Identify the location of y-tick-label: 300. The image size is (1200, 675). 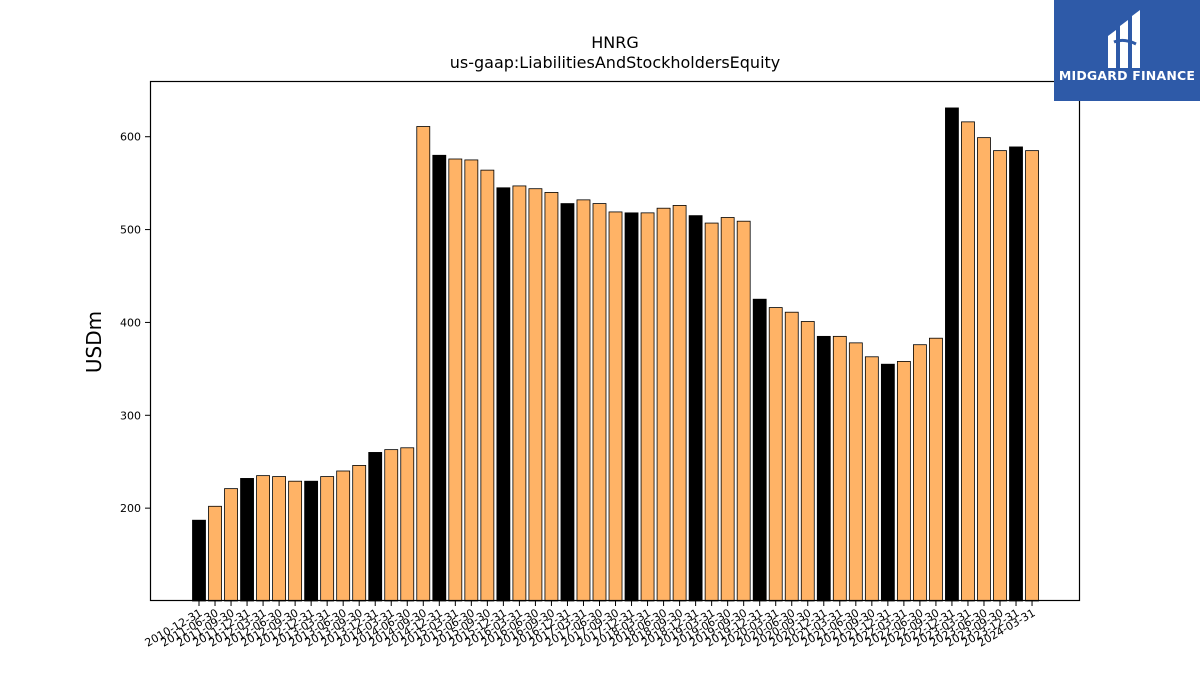
(130, 415).